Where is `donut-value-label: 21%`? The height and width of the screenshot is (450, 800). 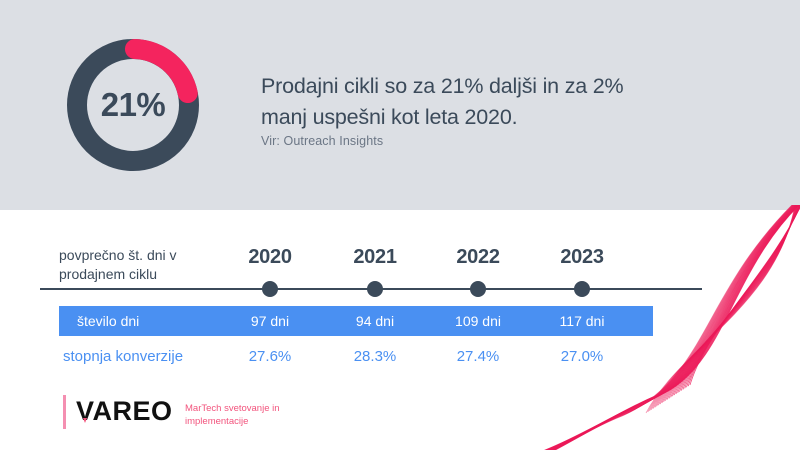
donut-value-label: 21% is located at coordinates (133, 104).